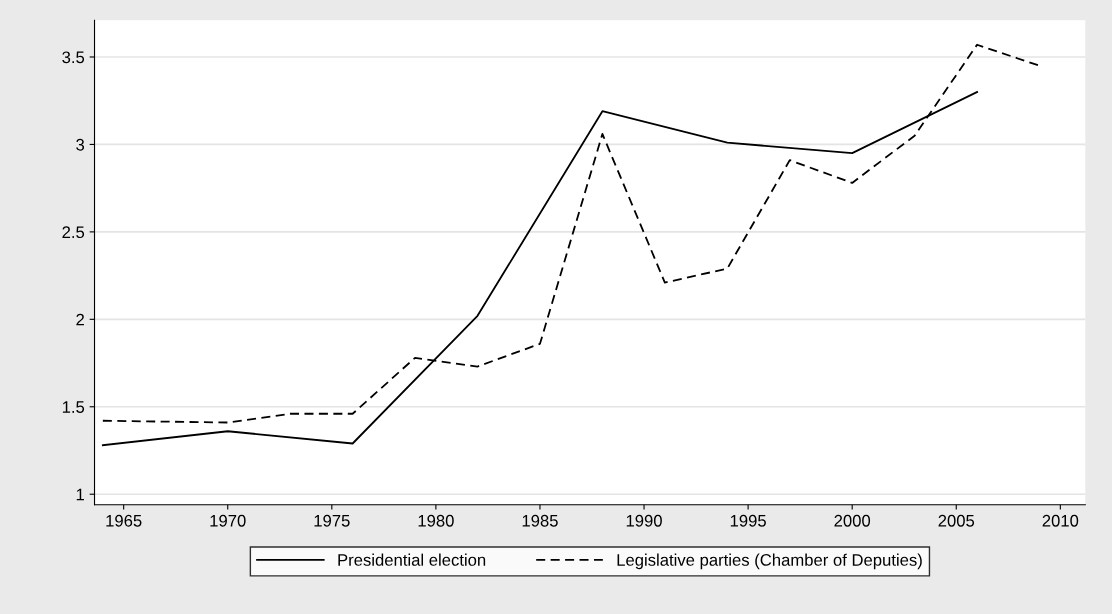  Describe the element at coordinates (73, 57) in the screenshot. I see `y-tick-label: 3.5` at that location.